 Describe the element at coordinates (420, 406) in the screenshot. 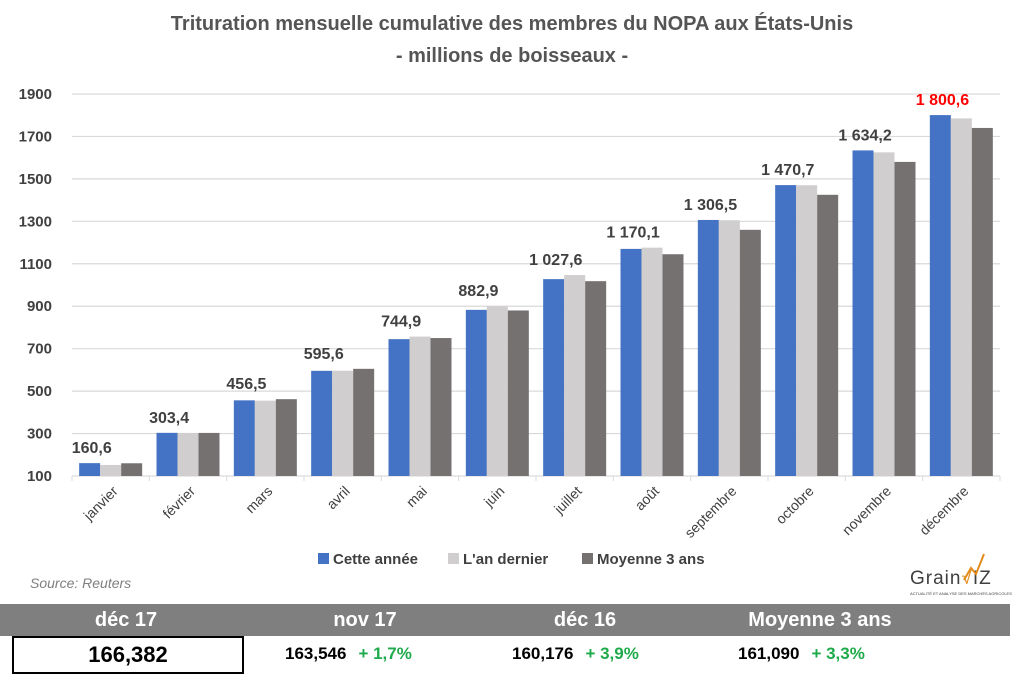

I see `bar-l-an-dernier-mai` at that location.